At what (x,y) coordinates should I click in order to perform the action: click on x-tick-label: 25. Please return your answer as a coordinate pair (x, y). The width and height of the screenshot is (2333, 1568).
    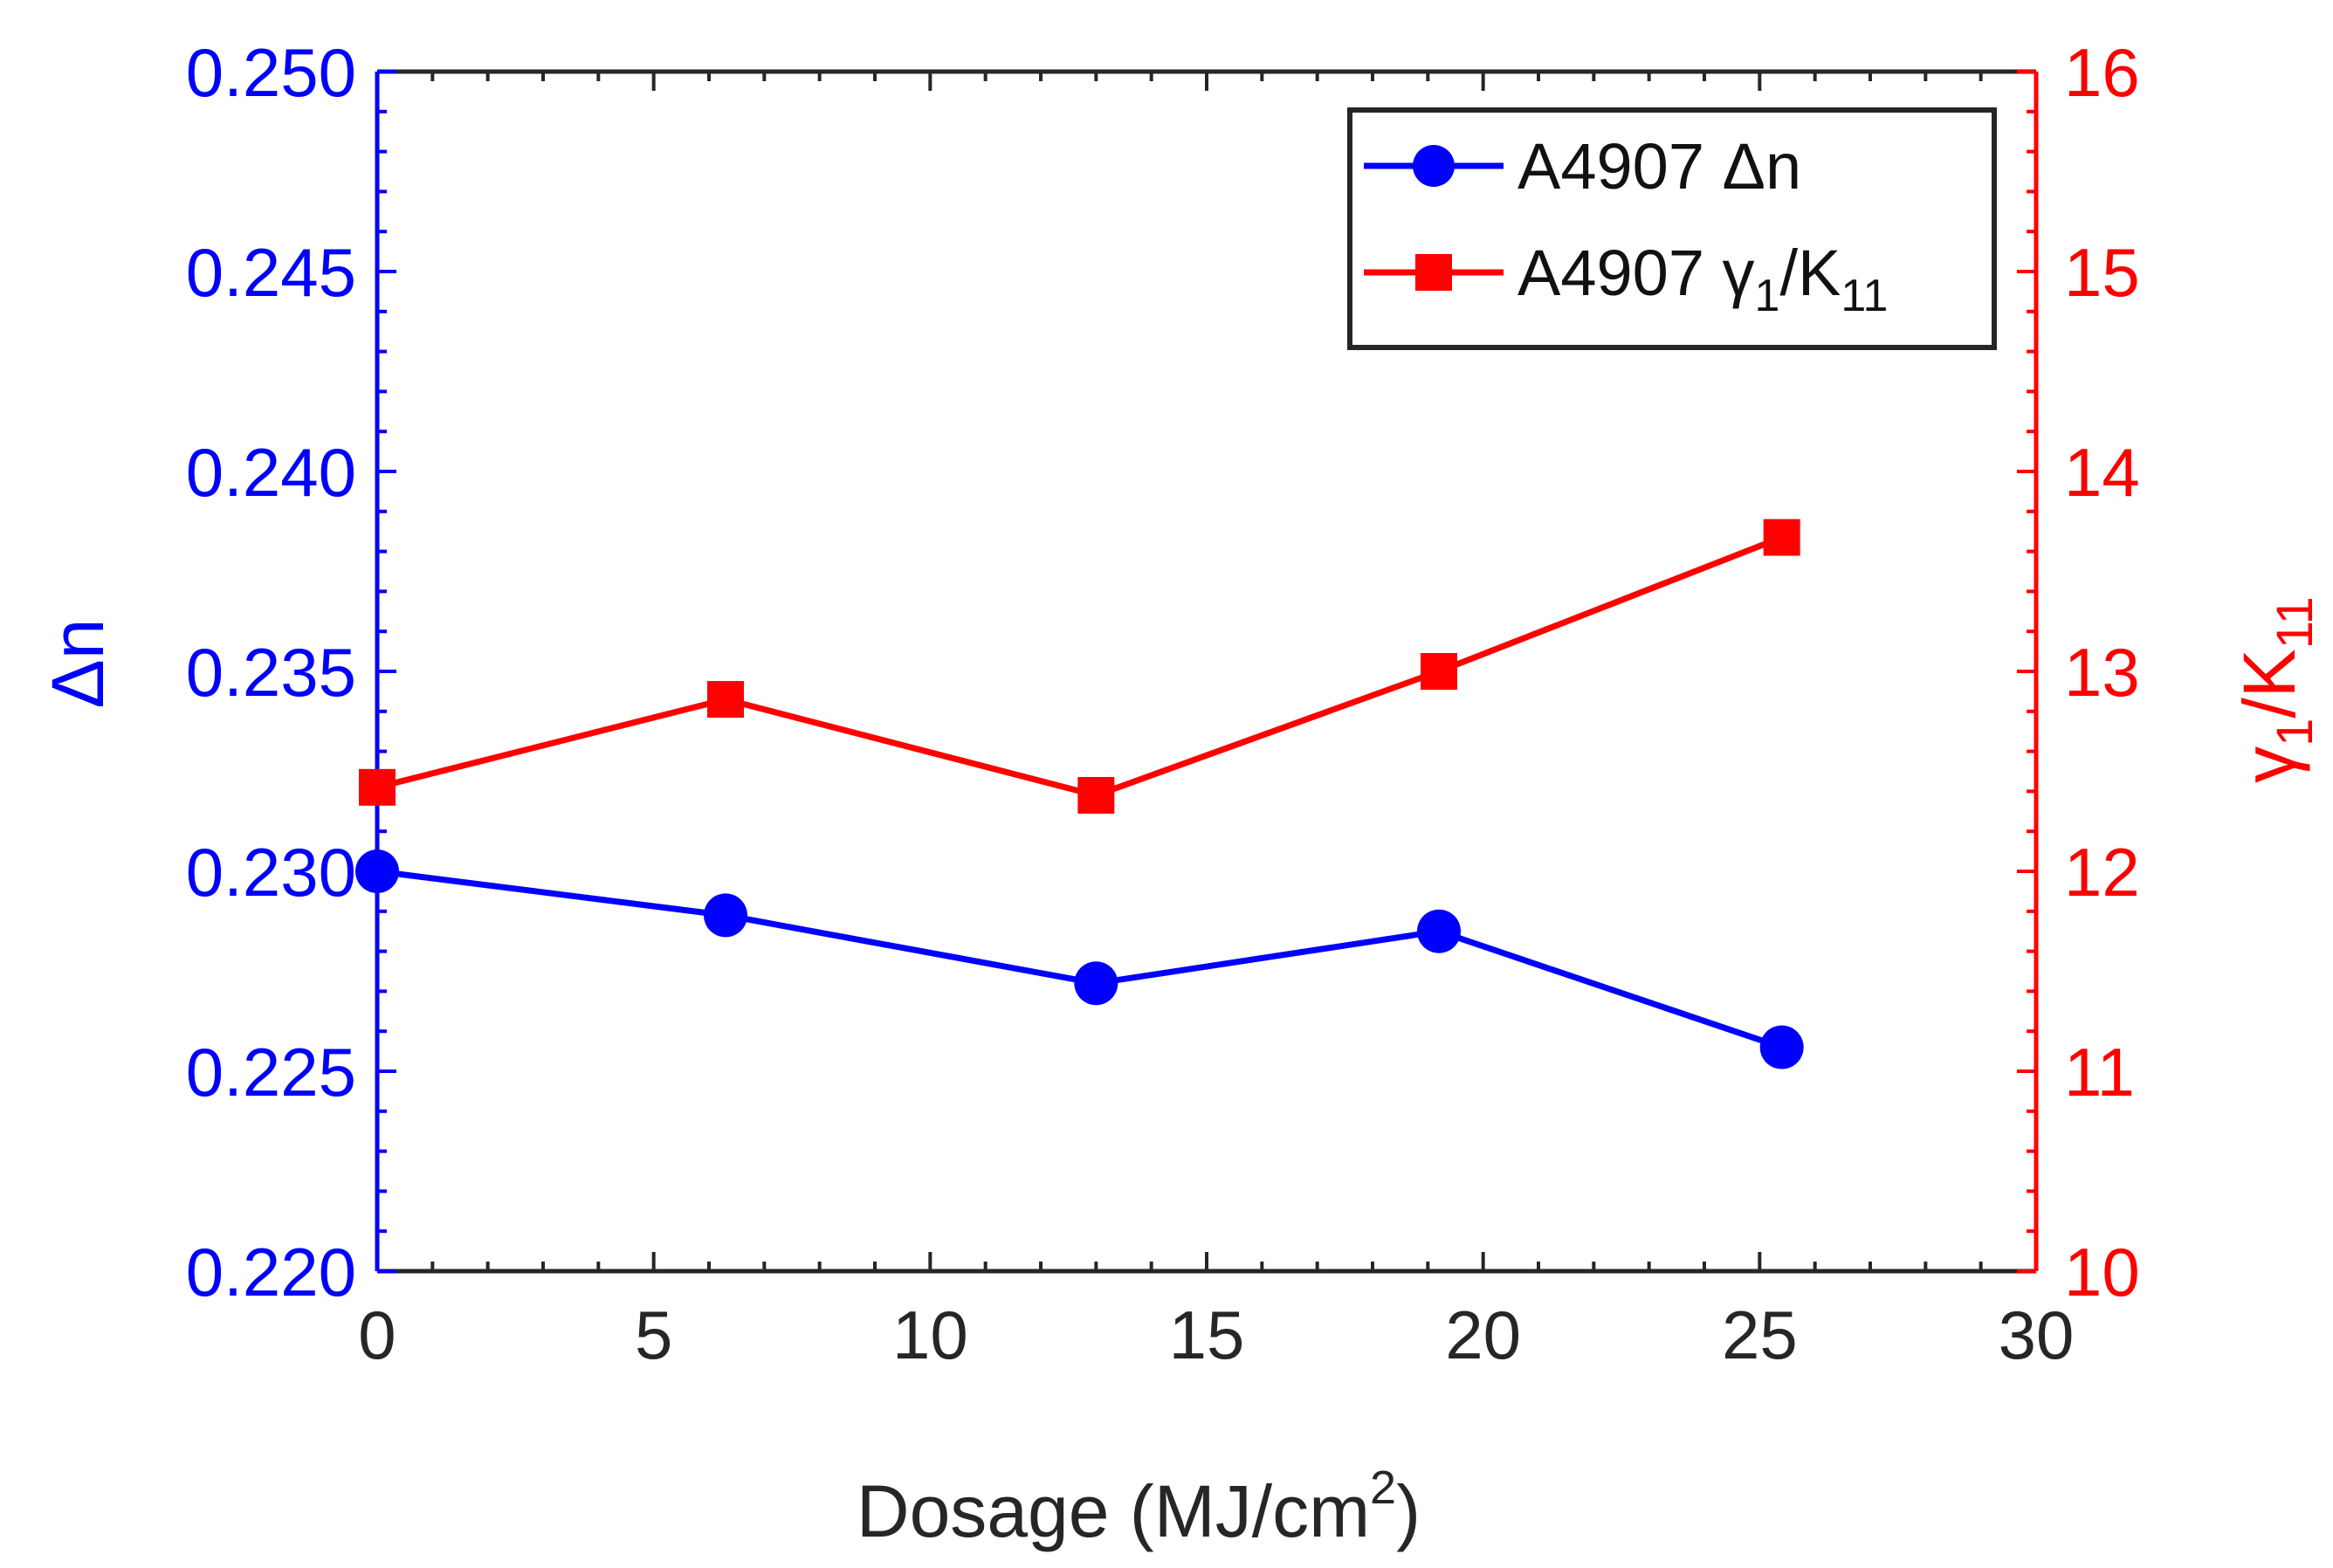
    Looking at the image, I should click on (1760, 1334).